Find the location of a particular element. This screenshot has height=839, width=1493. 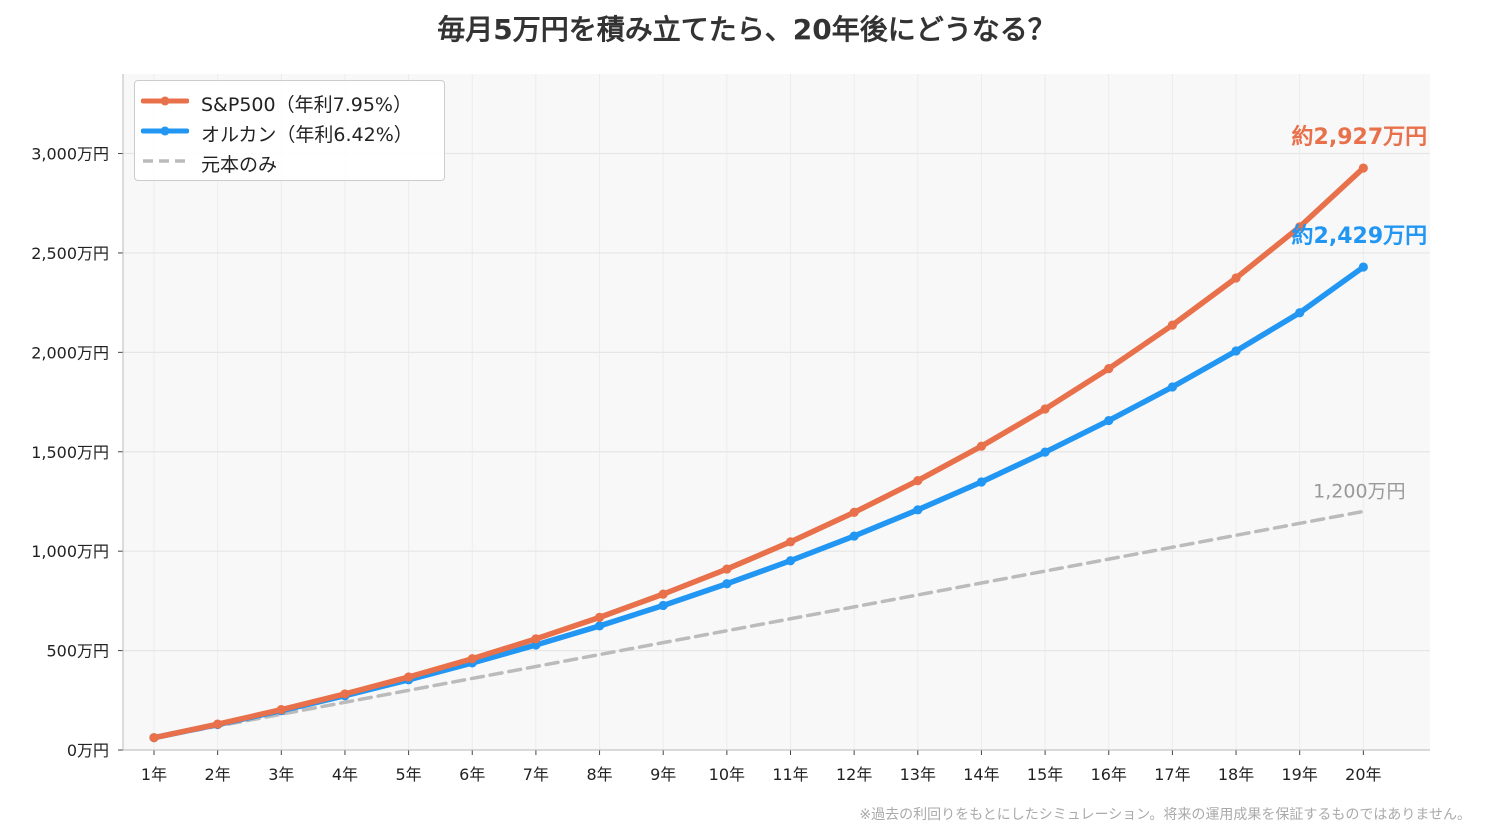

end-label-0: 約2,927万円 is located at coordinates (1360, 137).